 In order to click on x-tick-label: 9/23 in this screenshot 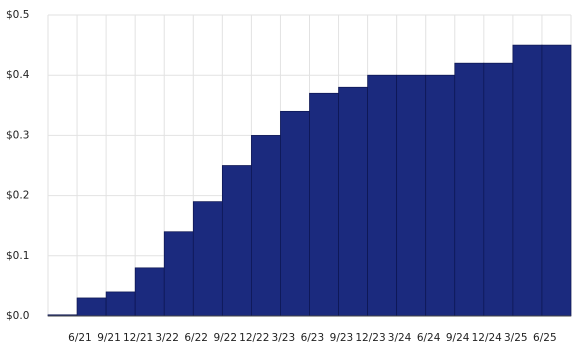, I will do `click(342, 338)`.